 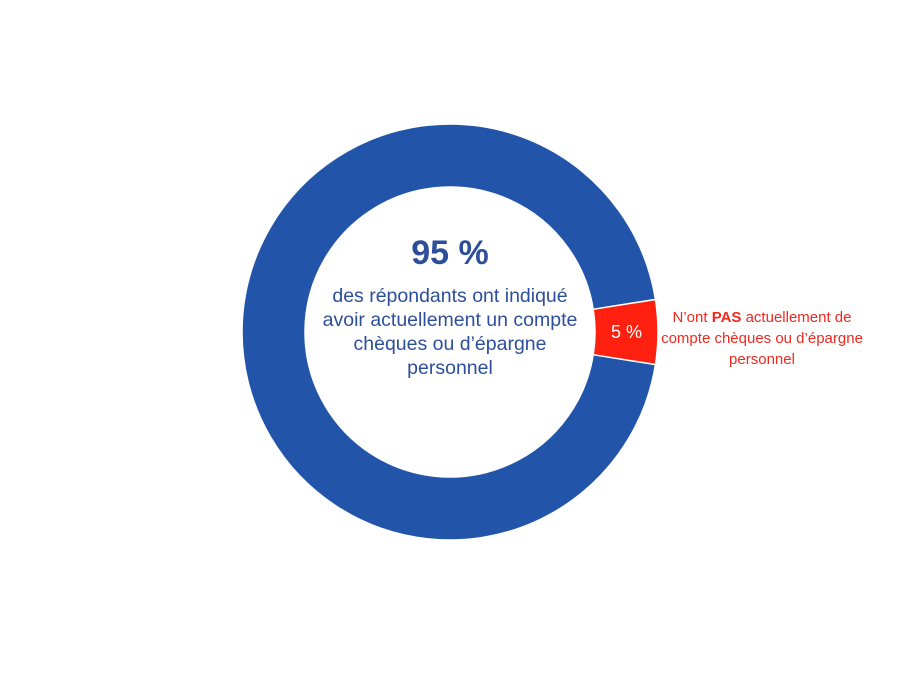 What do you see at coordinates (692, 317) in the screenshot?
I see `annotation-prefix: N’ont` at bounding box center [692, 317].